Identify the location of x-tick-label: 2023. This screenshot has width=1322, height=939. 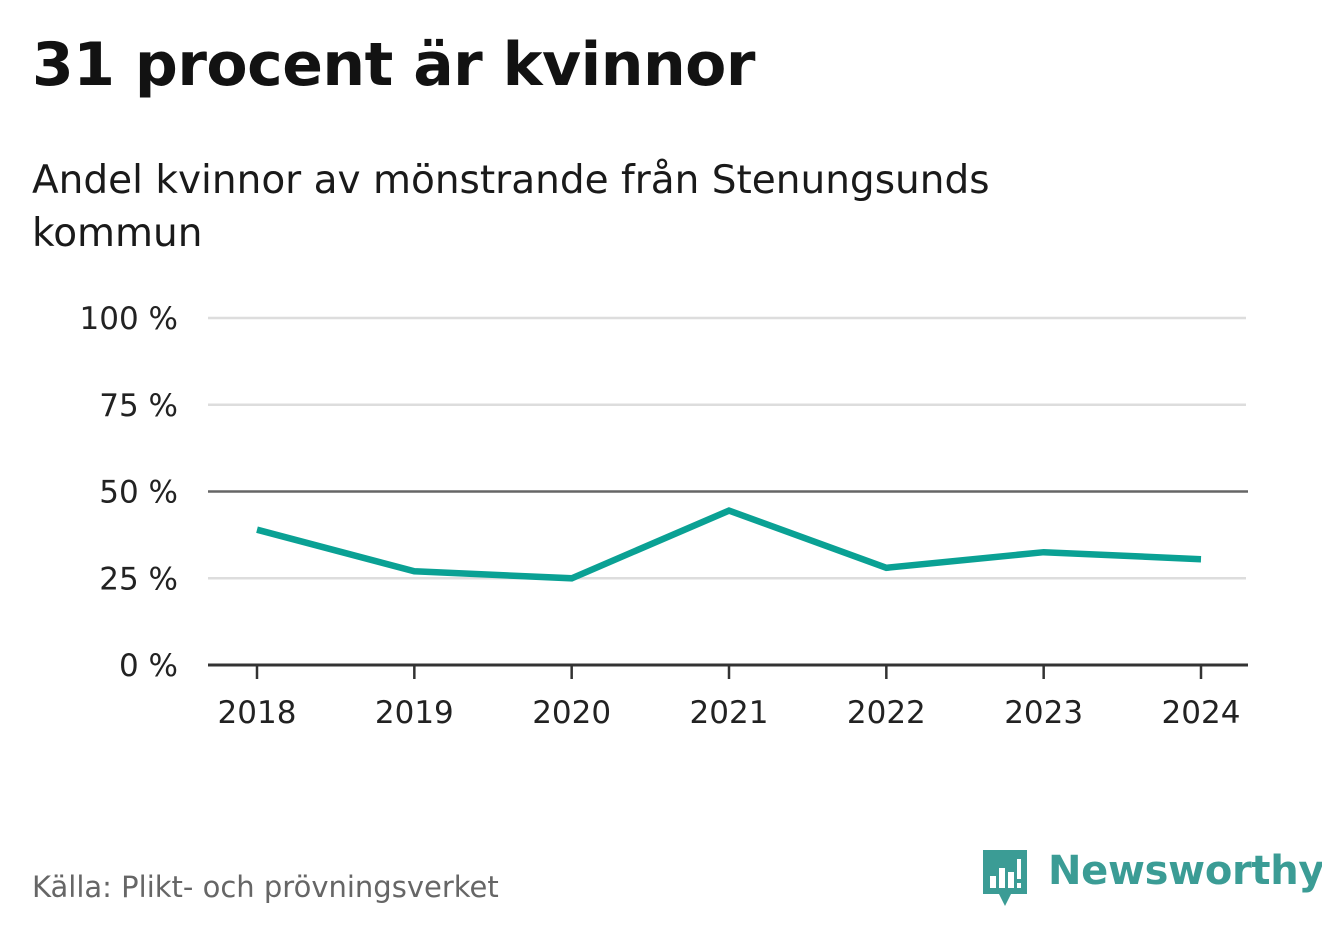
(1043, 713).